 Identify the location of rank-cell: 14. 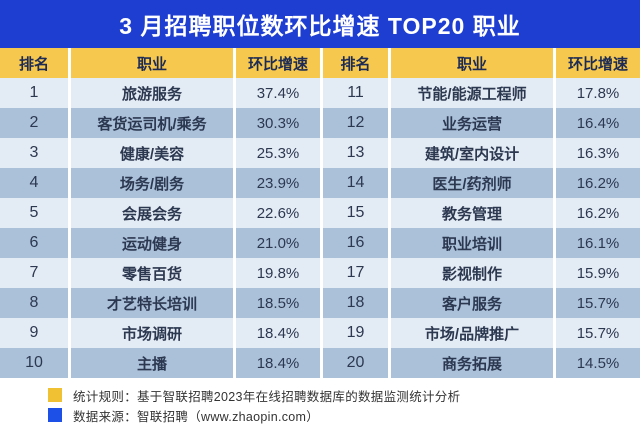
(354, 183).